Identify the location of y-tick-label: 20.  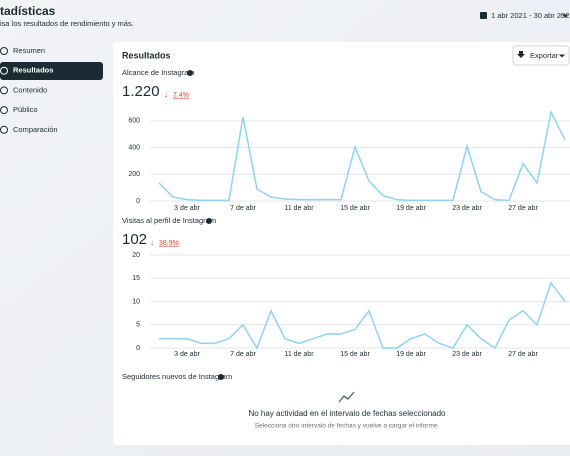
(136, 255).